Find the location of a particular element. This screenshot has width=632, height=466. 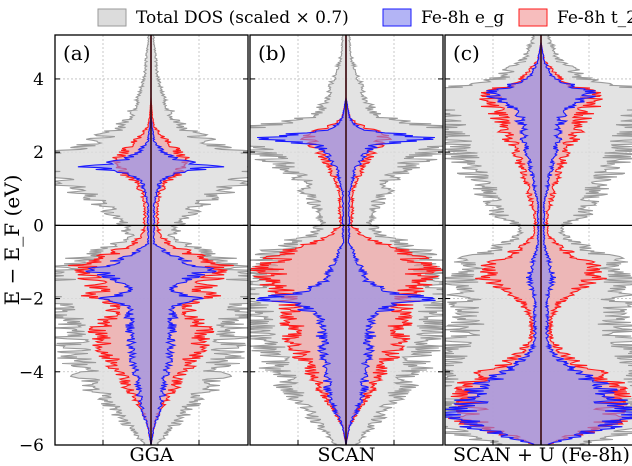

legend-label-1: Total DOS (scaled × 0.7) is located at coordinates (242, 18).